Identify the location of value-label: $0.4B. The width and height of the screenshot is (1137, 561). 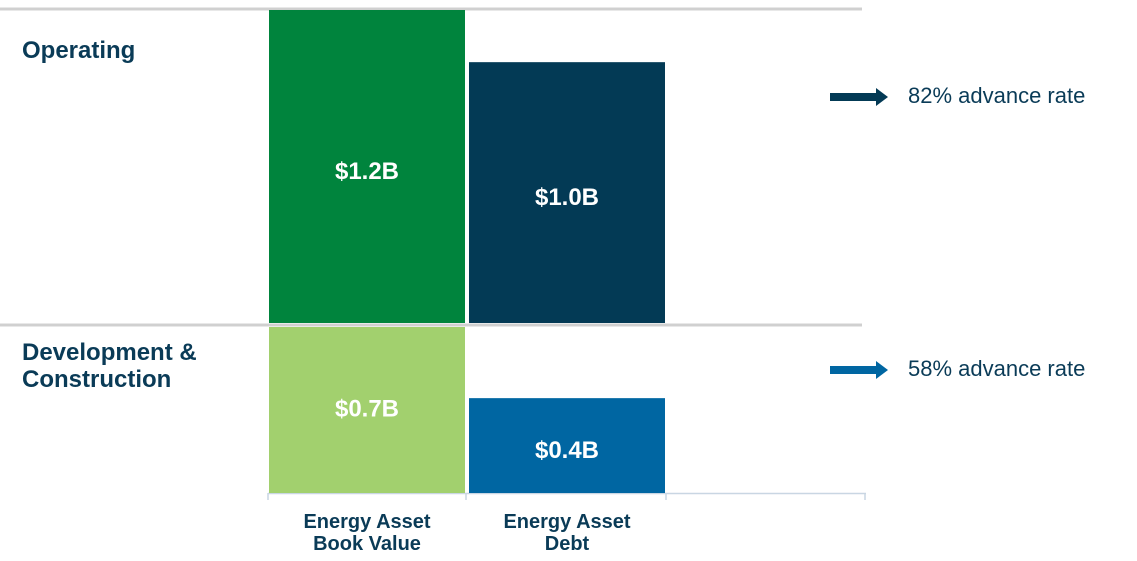
(567, 450).